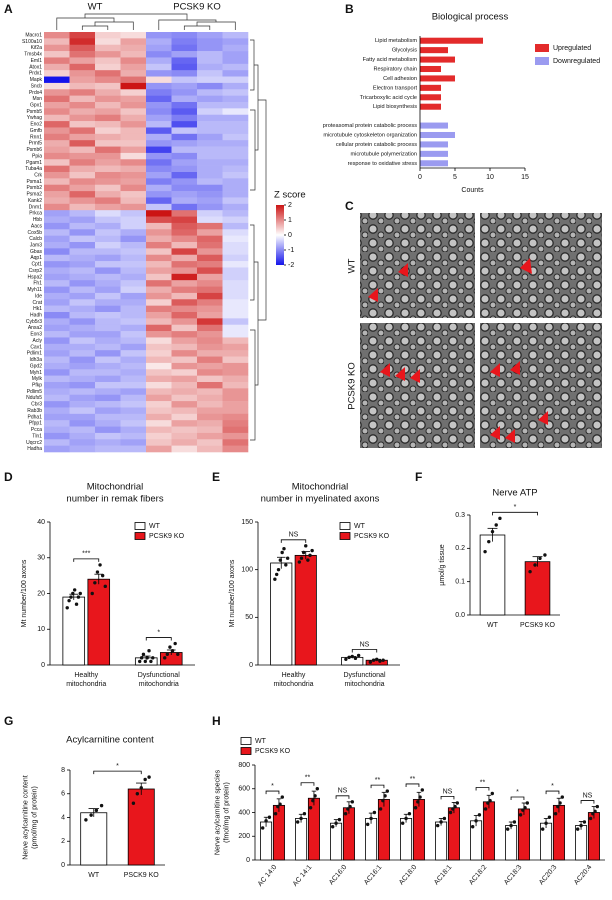 This screenshot has width=612, height=900. What do you see at coordinates (34, 195) in the screenshot?
I see `row-label: Psma2` at bounding box center [34, 195].